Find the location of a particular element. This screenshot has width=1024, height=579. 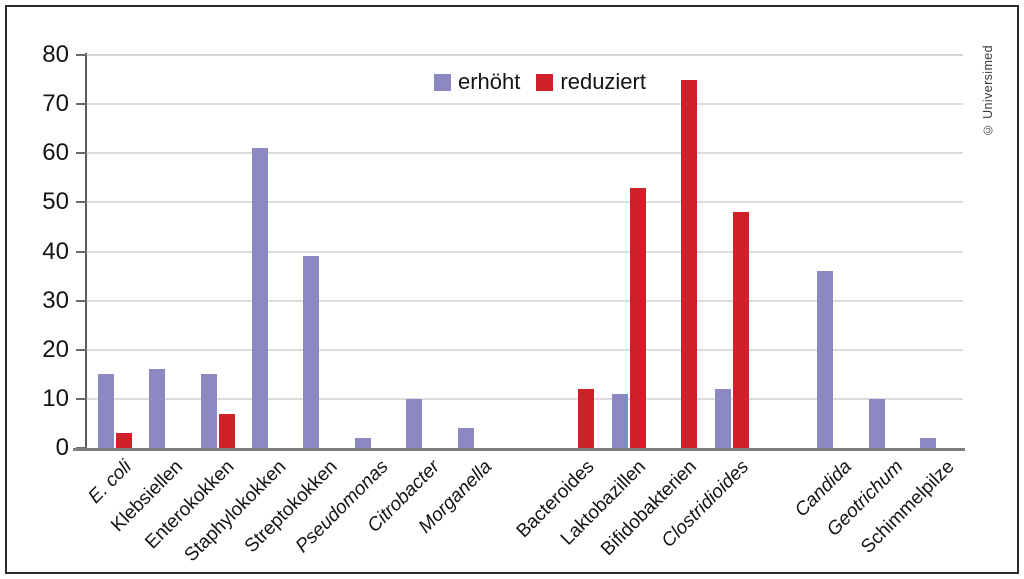

bar-erhöht-0 is located at coordinates (105, 411).